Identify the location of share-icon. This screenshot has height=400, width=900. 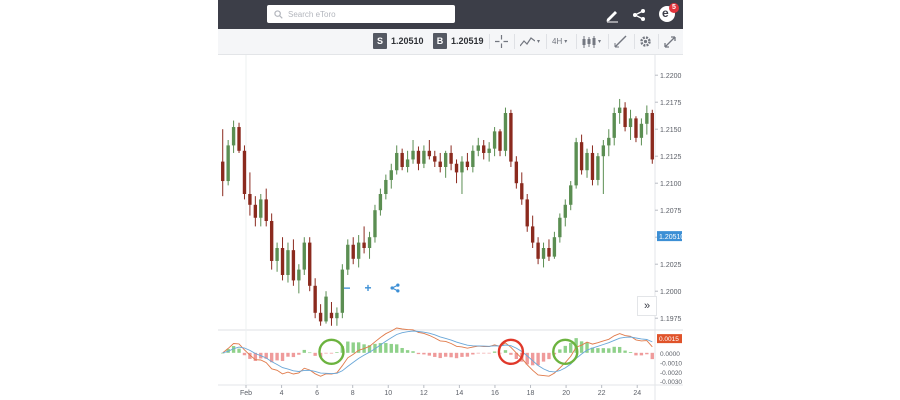
(639, 15).